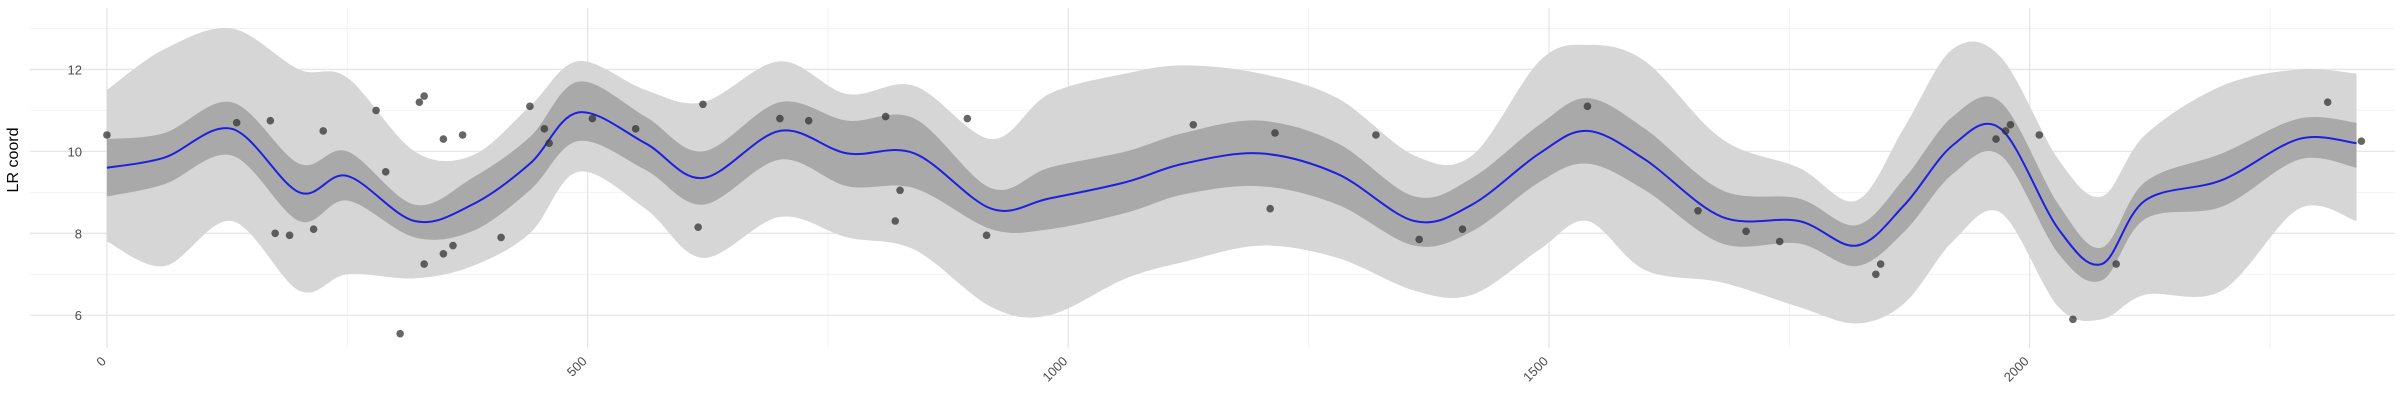  Describe the element at coordinates (78, 233) in the screenshot. I see `y-tick-label: 8` at that location.